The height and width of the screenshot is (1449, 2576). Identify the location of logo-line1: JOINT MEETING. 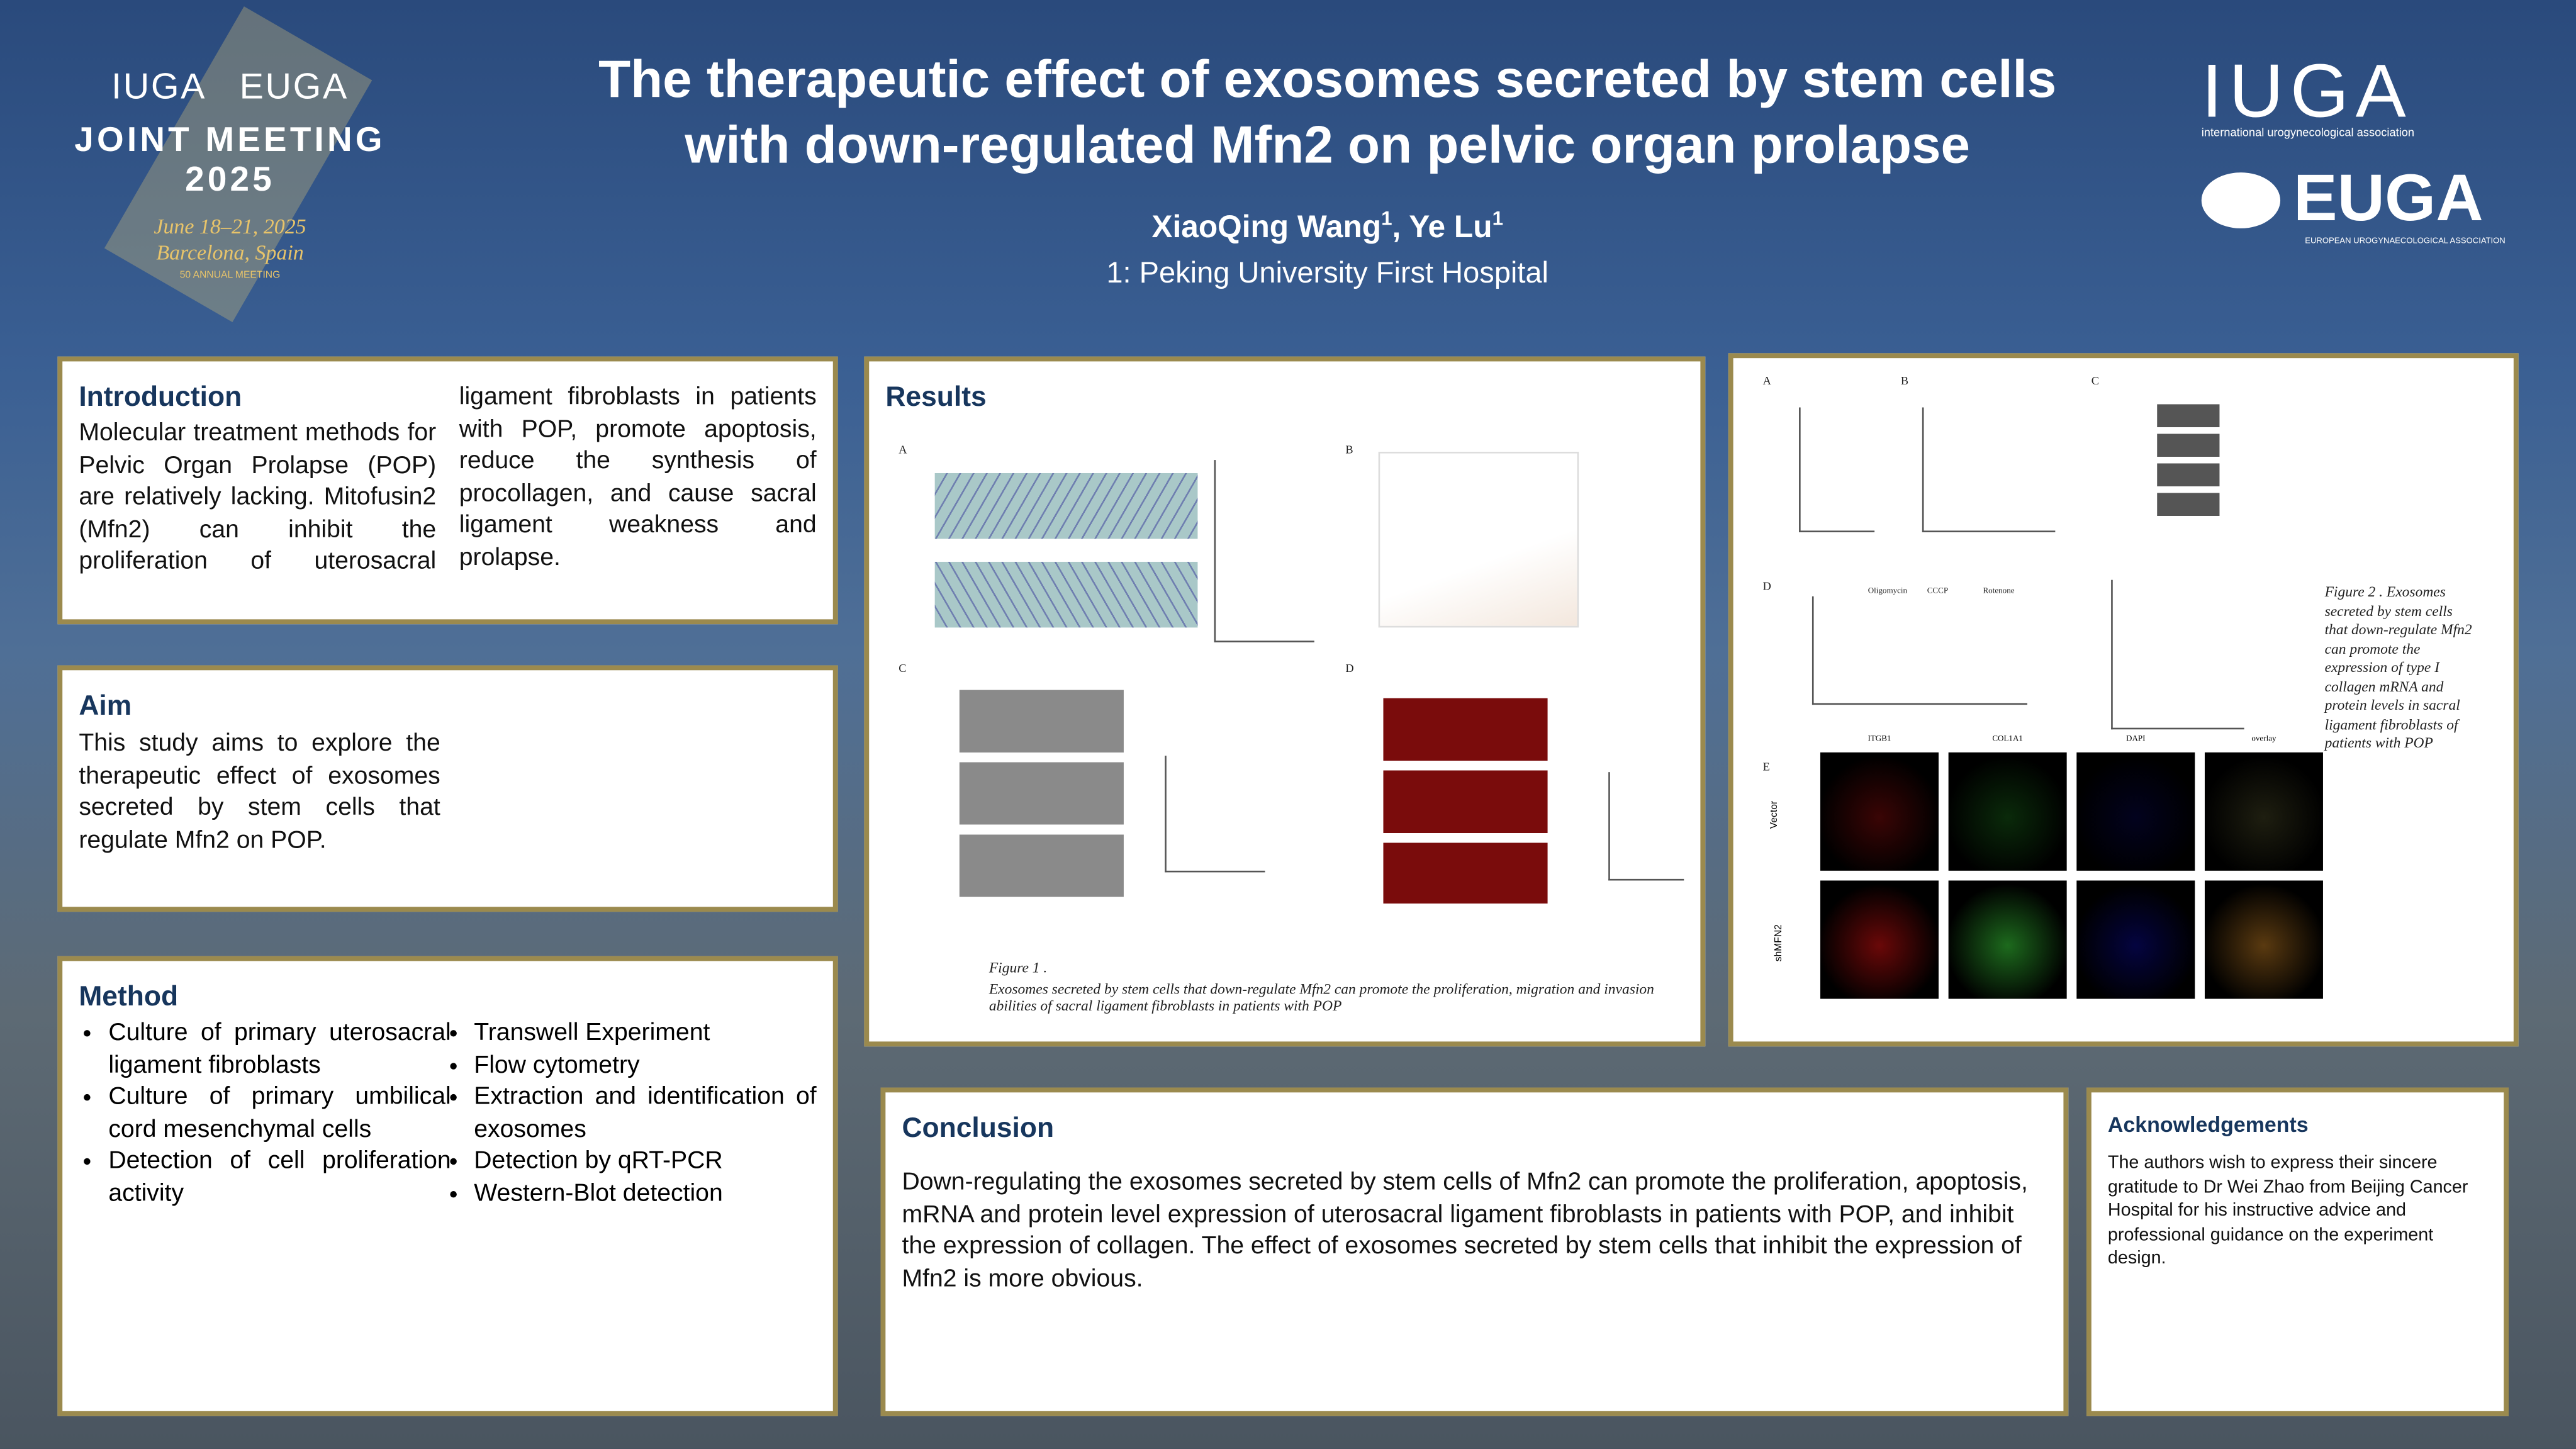
(230, 140).